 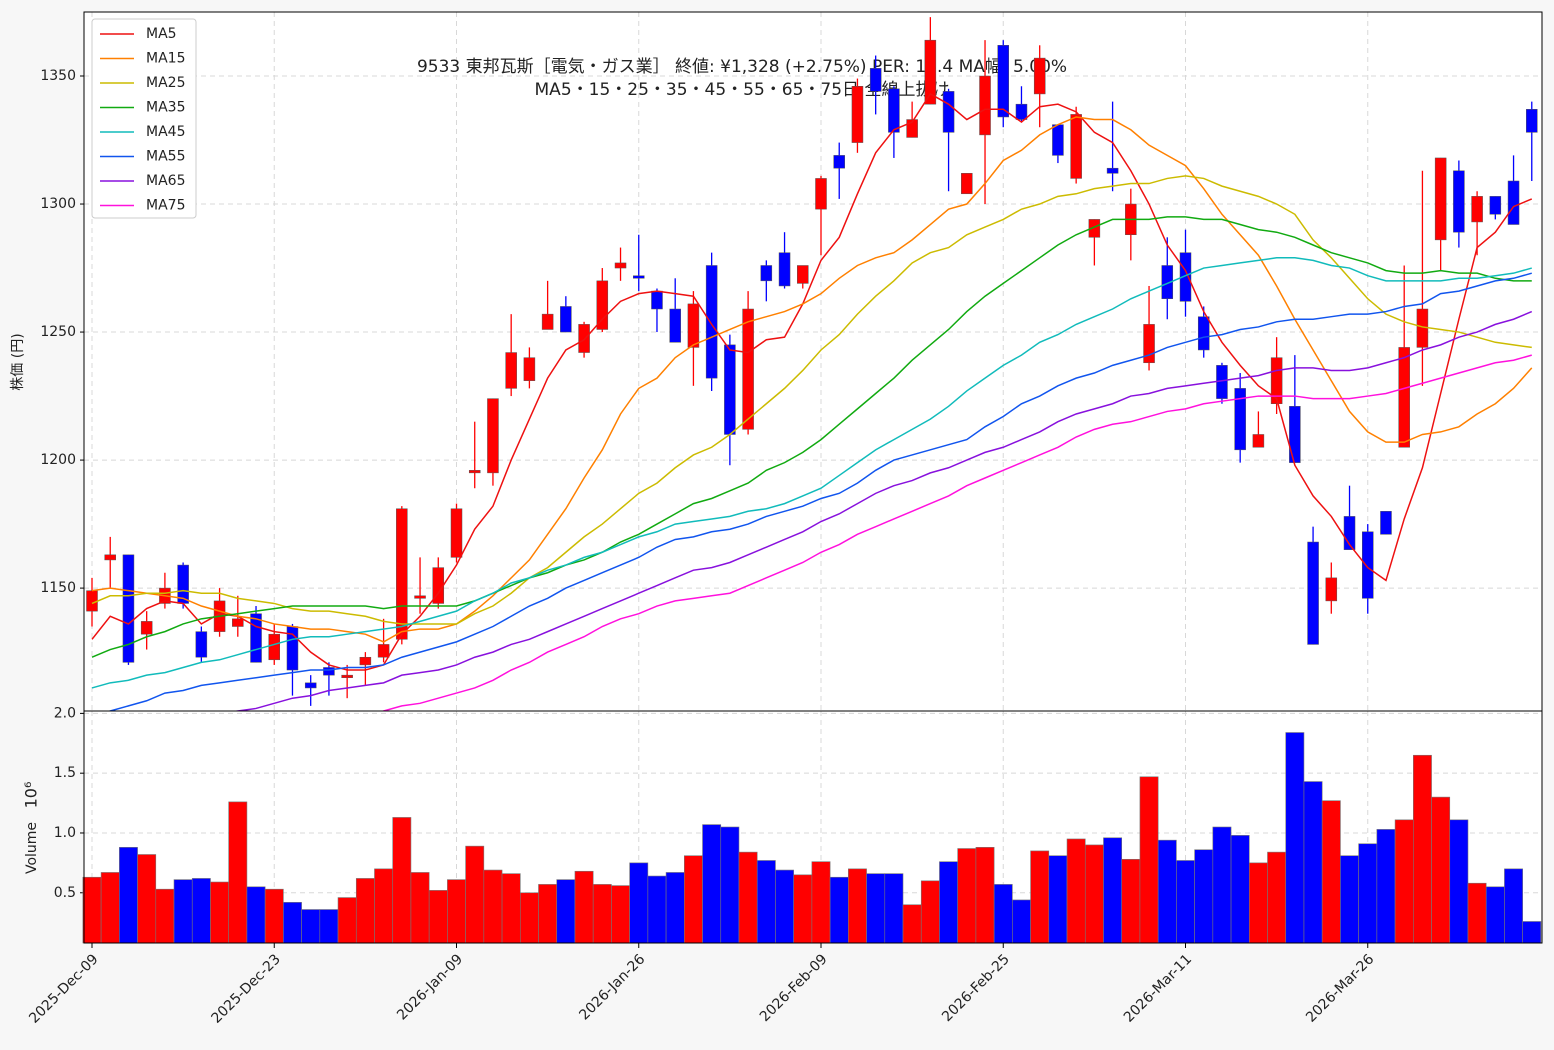 I want to click on x-tick-label: 2026-Mar-26, so click(x=1340, y=988).